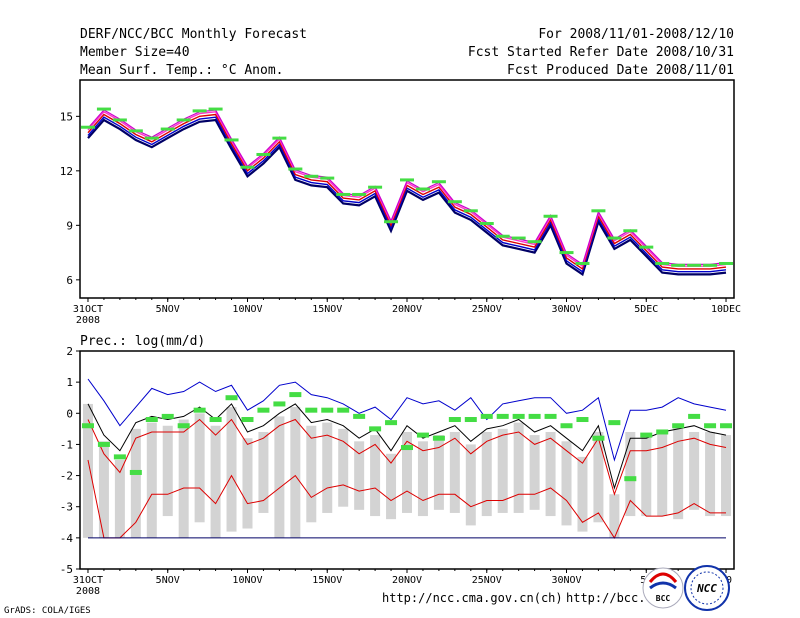  What do you see at coordinates (66, 444) in the screenshot?
I see `y-tick-label: -1` at bounding box center [66, 444].